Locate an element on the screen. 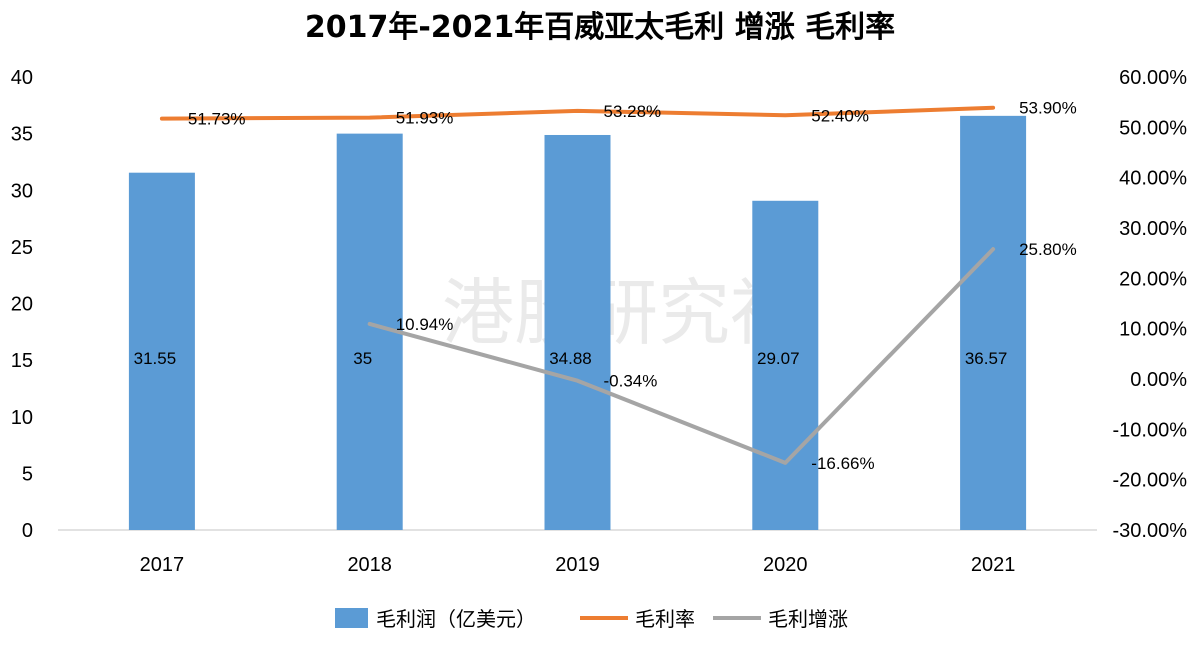 The height and width of the screenshot is (645, 1200). right-tick-label: 10.00% is located at coordinates (1153, 330).